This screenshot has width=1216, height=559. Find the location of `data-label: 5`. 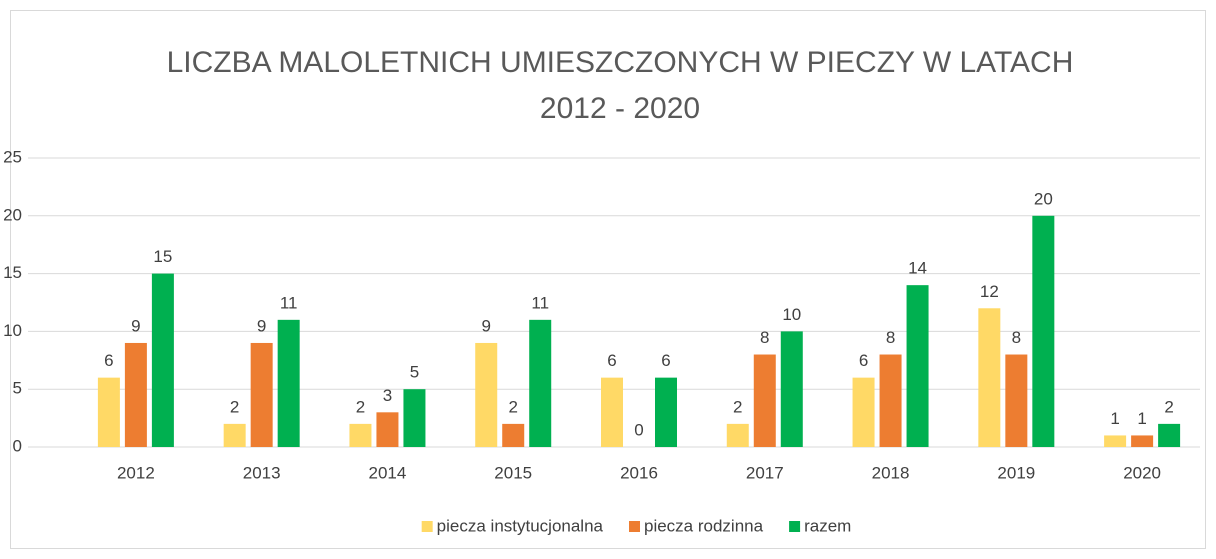

data-label: 5 is located at coordinates (414, 372).